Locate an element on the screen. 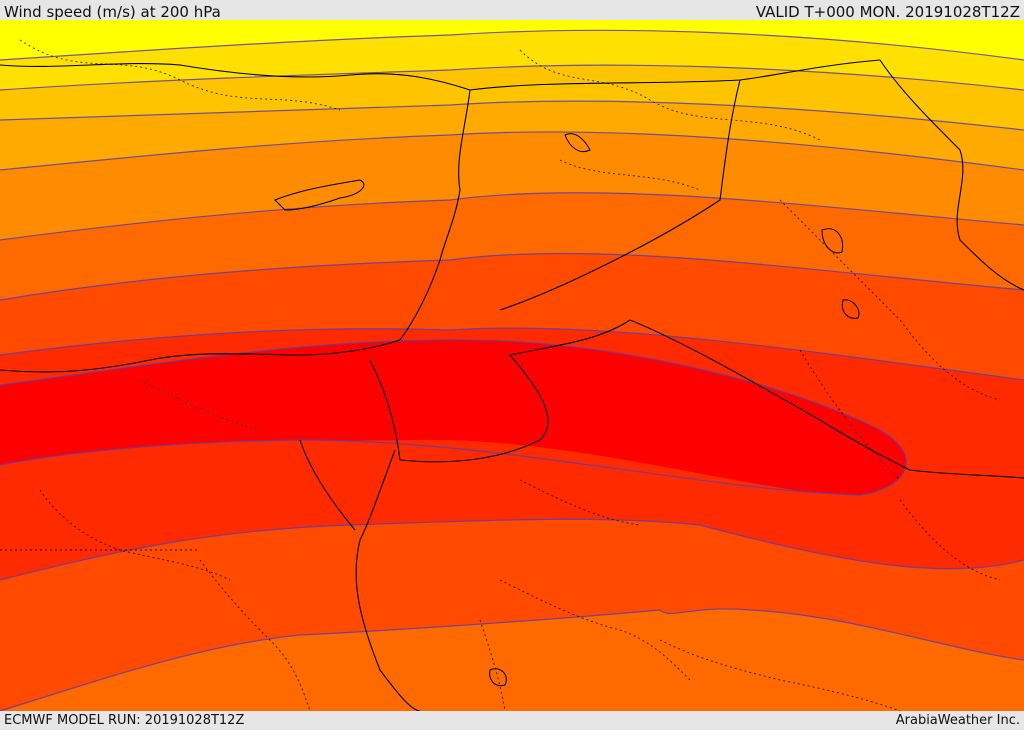 Image resolution: width=1024 pixels, height=730 pixels. island-cyprus is located at coordinates (319, 195).